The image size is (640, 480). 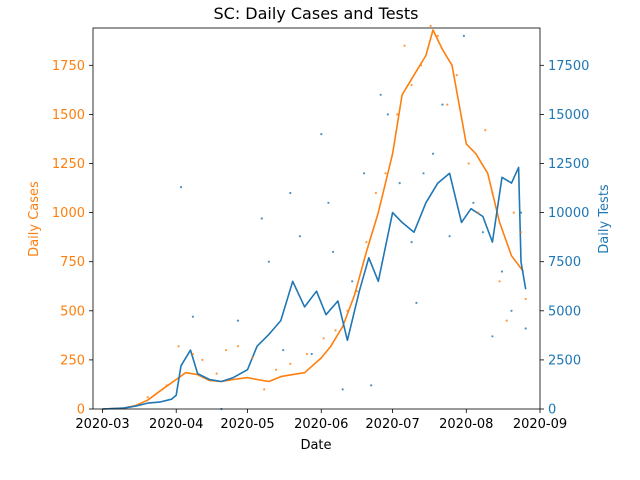 I want to click on y-left-tick-label: 1750, so click(x=68, y=66).